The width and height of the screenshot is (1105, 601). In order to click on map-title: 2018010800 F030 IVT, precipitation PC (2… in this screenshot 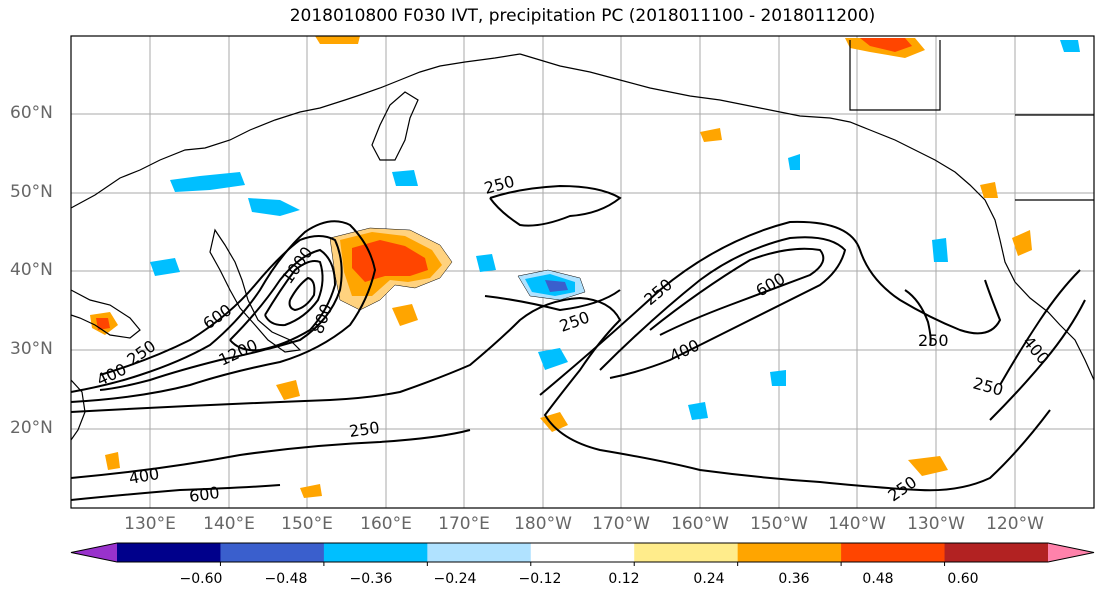, I will do `click(582, 16)`.